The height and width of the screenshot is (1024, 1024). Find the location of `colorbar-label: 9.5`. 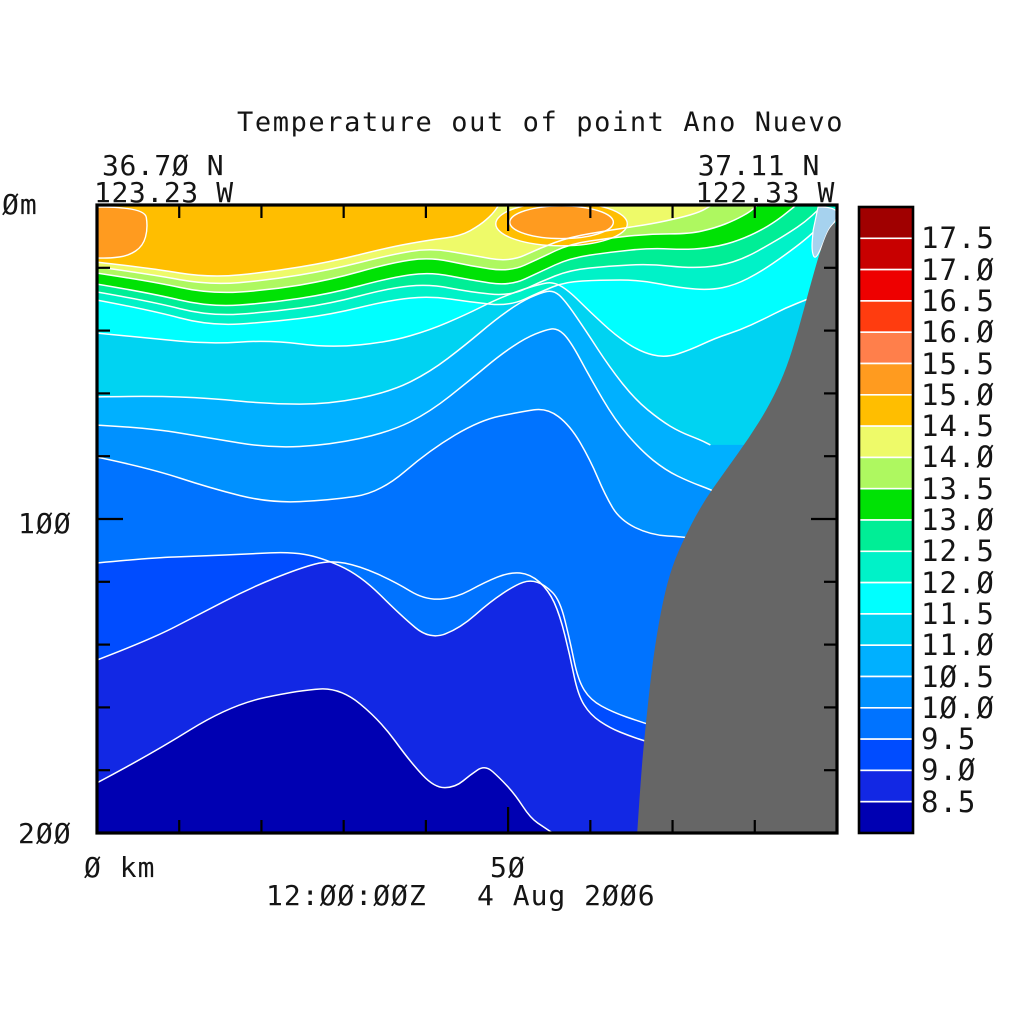

colorbar-label: 9.5 is located at coordinates (949, 739).